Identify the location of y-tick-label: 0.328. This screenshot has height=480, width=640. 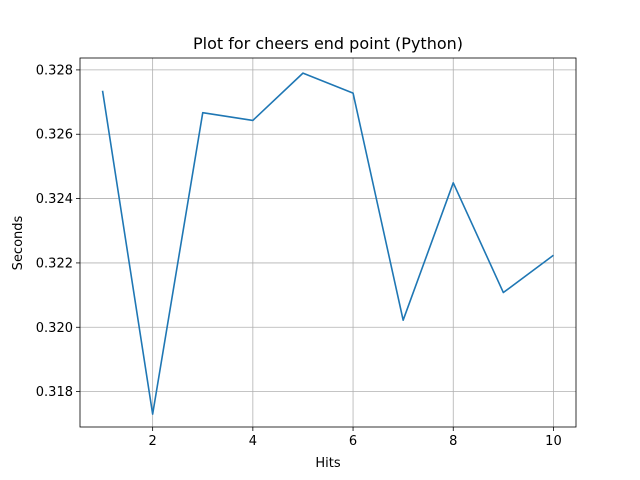
(54, 70).